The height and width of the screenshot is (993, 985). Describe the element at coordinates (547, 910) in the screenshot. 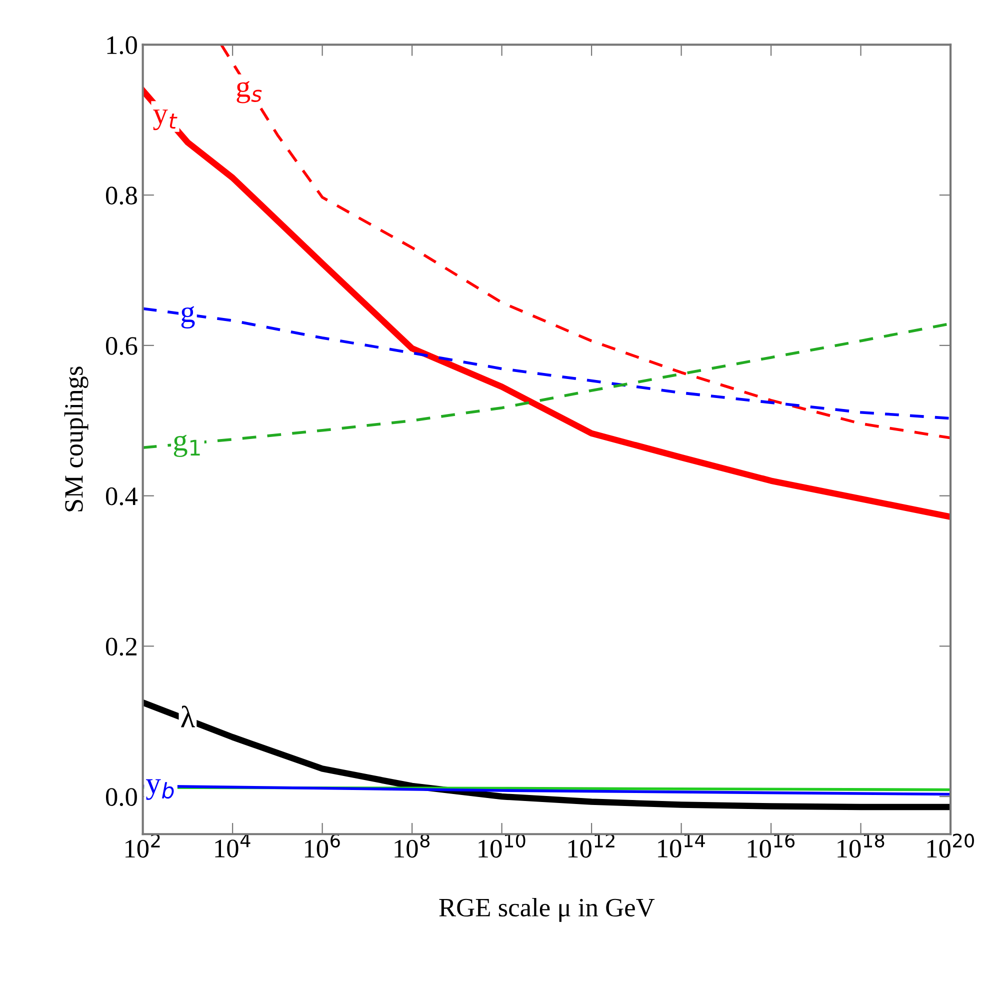

I see `x-axis-title: RGE scale μ in GeV` at that location.